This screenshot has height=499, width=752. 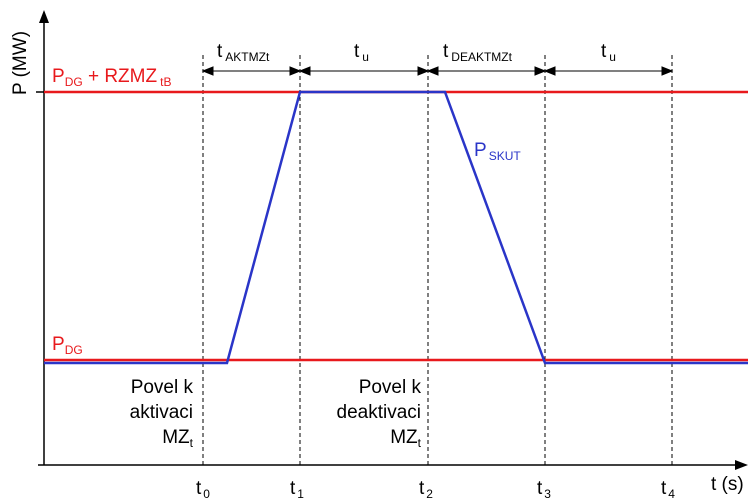 What do you see at coordinates (67, 345) in the screenshot?
I see `lower-level-label: PDG` at bounding box center [67, 345].